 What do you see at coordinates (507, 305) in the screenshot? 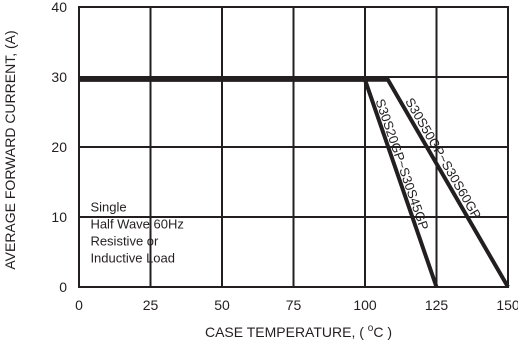
I see `x-tick-label: 150` at bounding box center [507, 305].